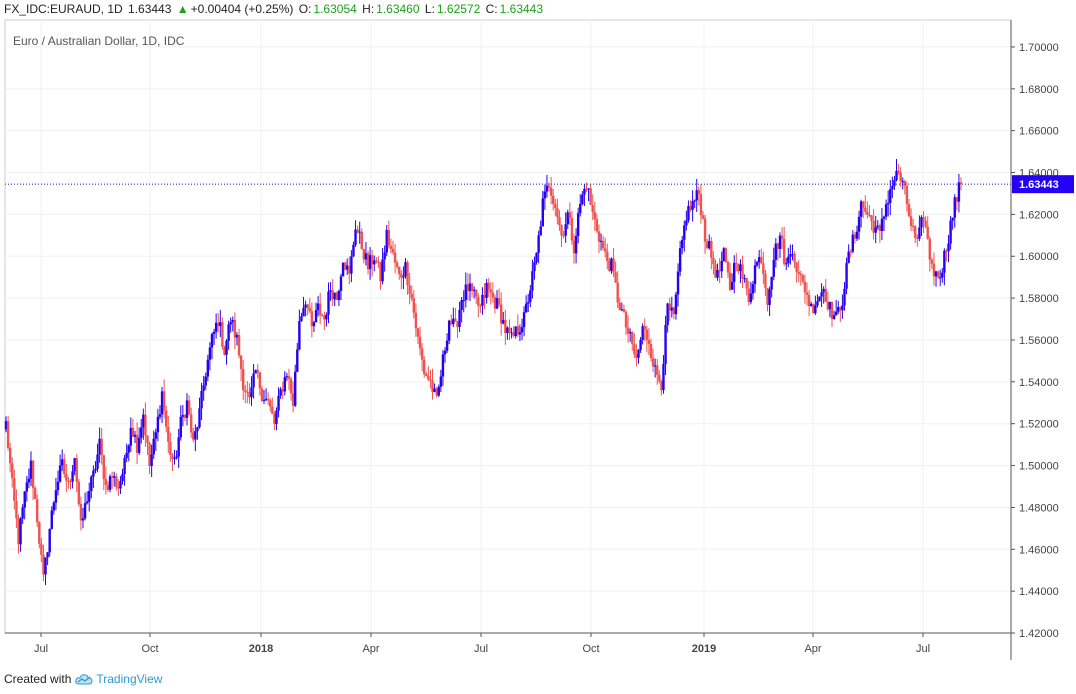 Image resolution: width=1076 pixels, height=694 pixels. Describe the element at coordinates (521, 9) in the screenshot. I see `close-value: 1.63443` at that location.